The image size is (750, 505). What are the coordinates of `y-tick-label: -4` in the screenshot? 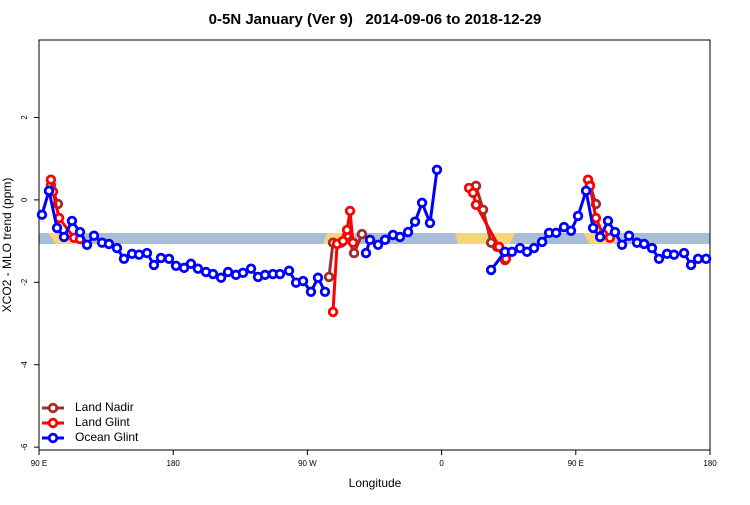 It's located at (24, 365).